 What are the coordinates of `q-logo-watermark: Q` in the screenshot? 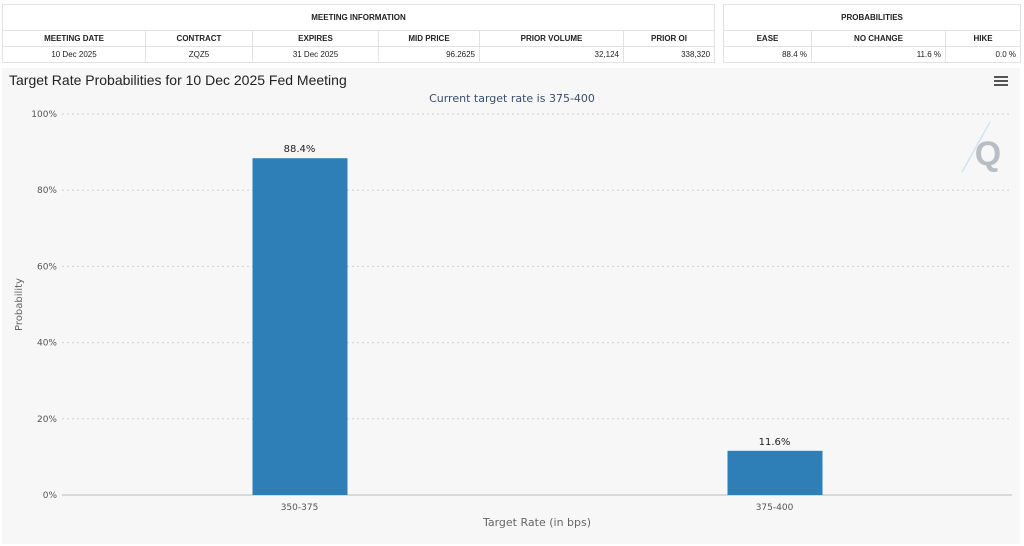 It's located at (981, 147).